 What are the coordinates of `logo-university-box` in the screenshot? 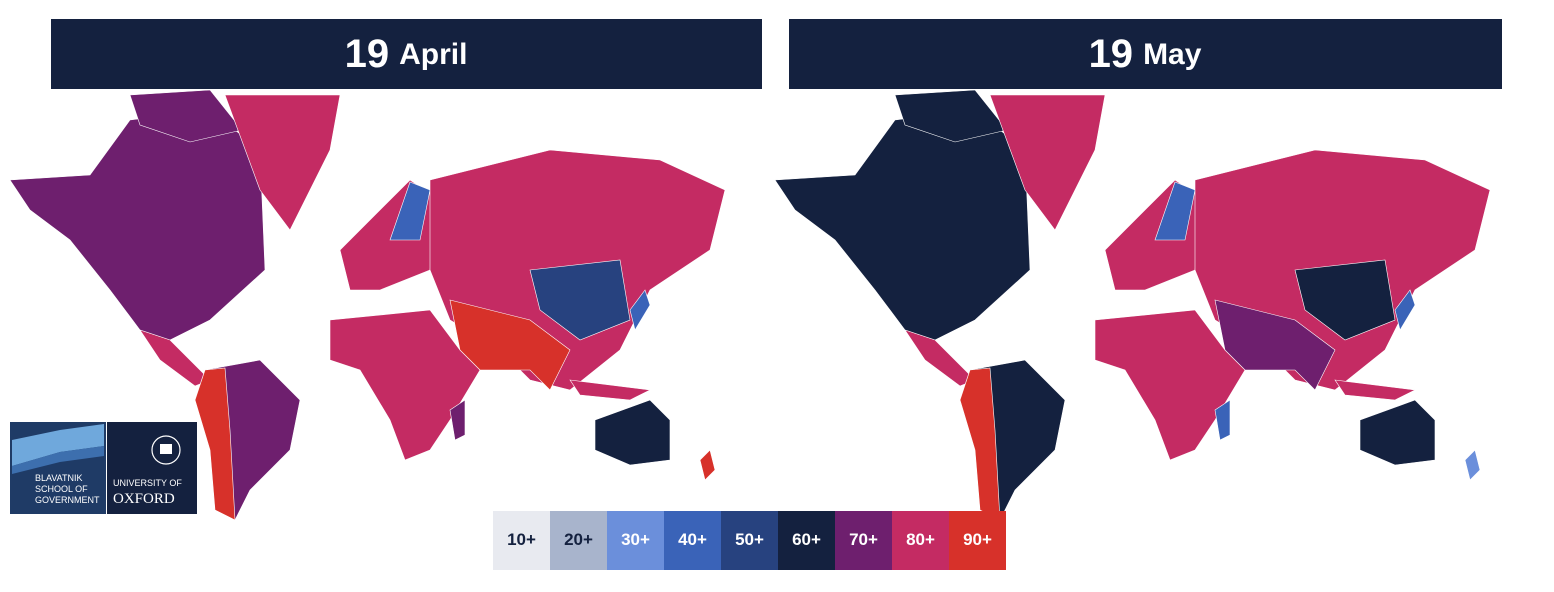 It's located at (152, 468).